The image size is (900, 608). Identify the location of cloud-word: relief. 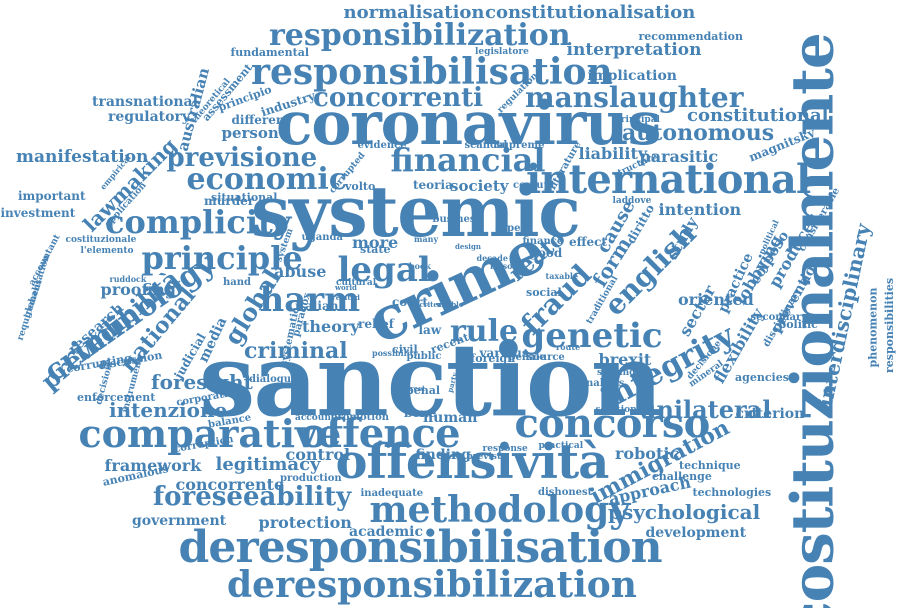
(376, 324).